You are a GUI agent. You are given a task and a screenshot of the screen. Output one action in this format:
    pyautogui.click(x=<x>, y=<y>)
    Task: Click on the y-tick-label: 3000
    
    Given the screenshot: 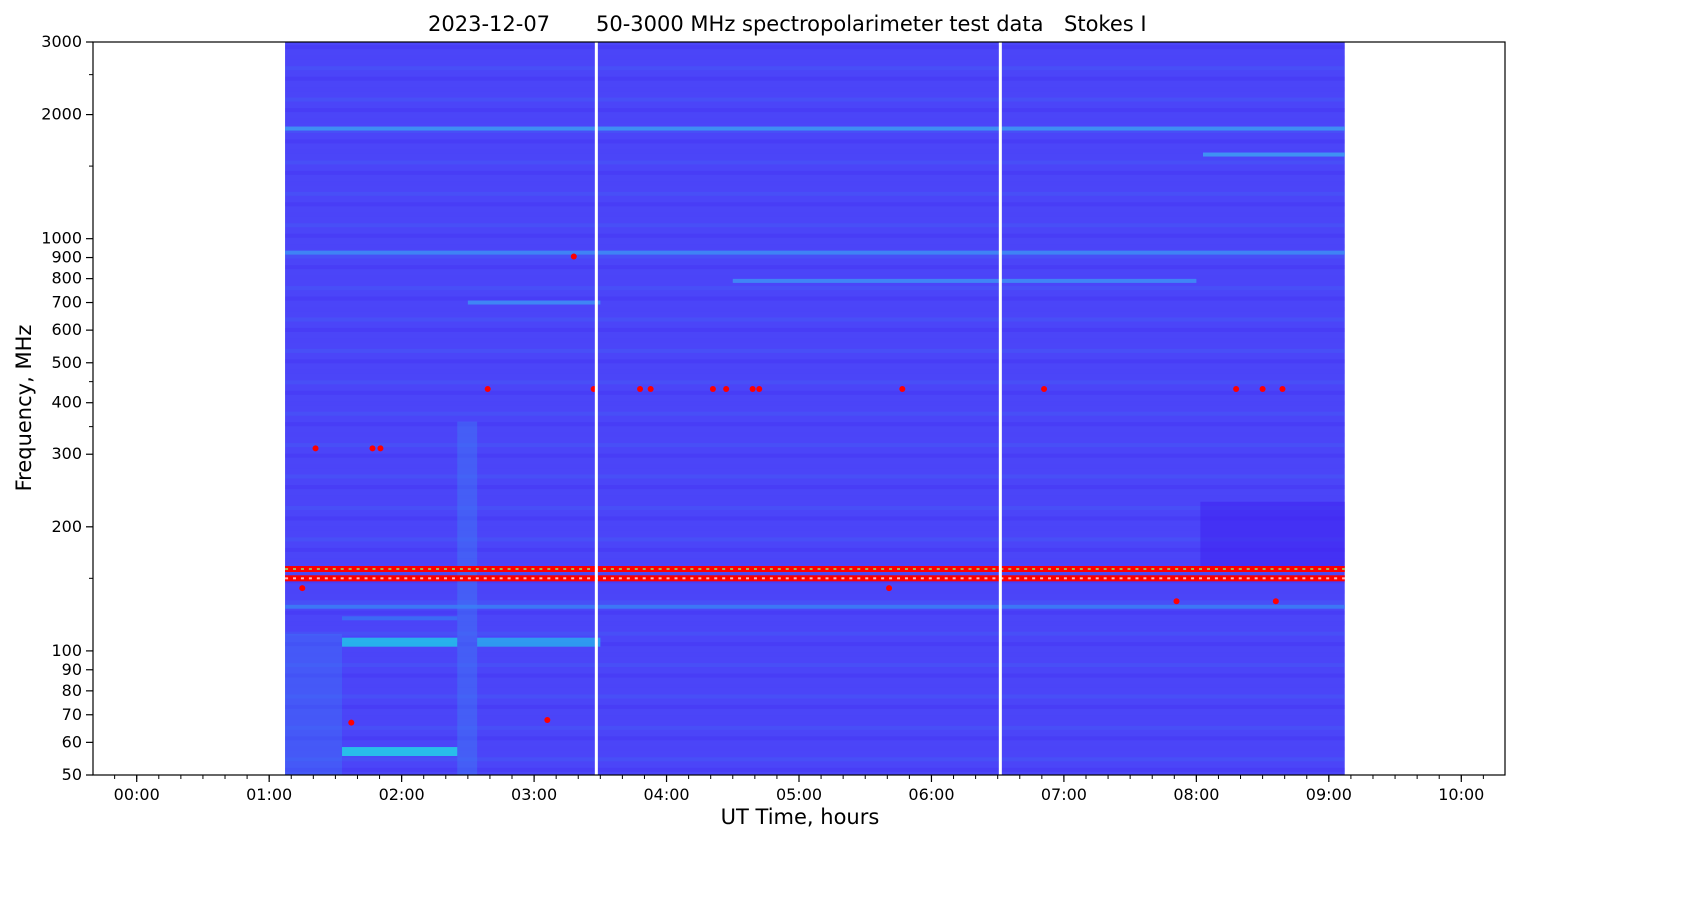 What is the action you would take?
    pyautogui.click(x=61, y=41)
    